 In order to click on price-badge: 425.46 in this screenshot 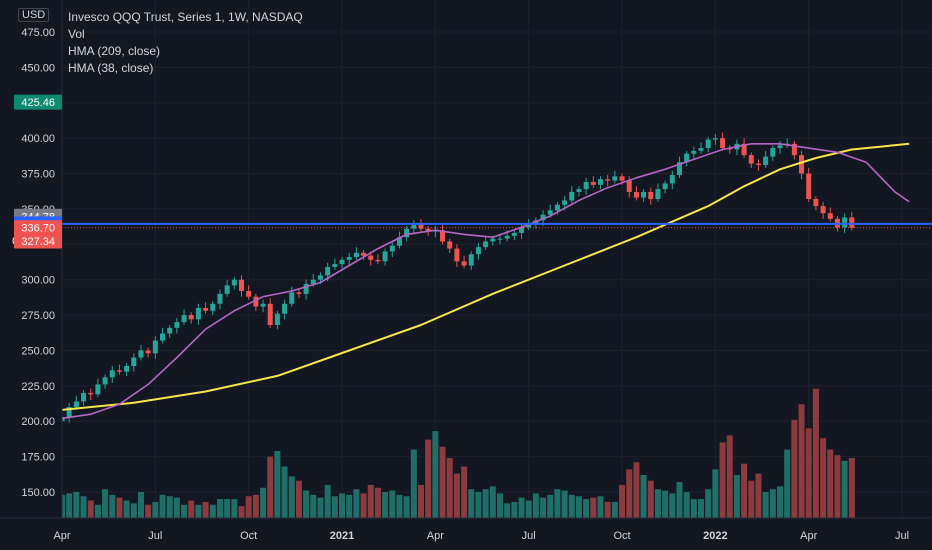, I will do `click(38, 102)`.